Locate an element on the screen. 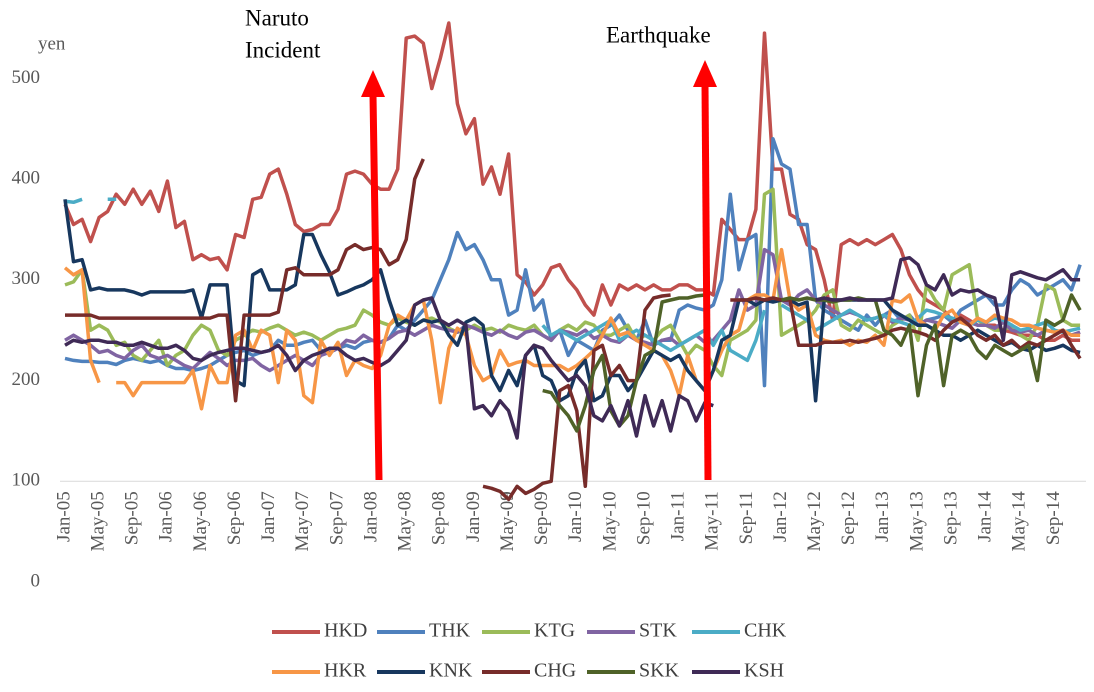 Image resolution: width=1094 pixels, height=692 pixels. y-tick-label: 400 is located at coordinates (26, 177).